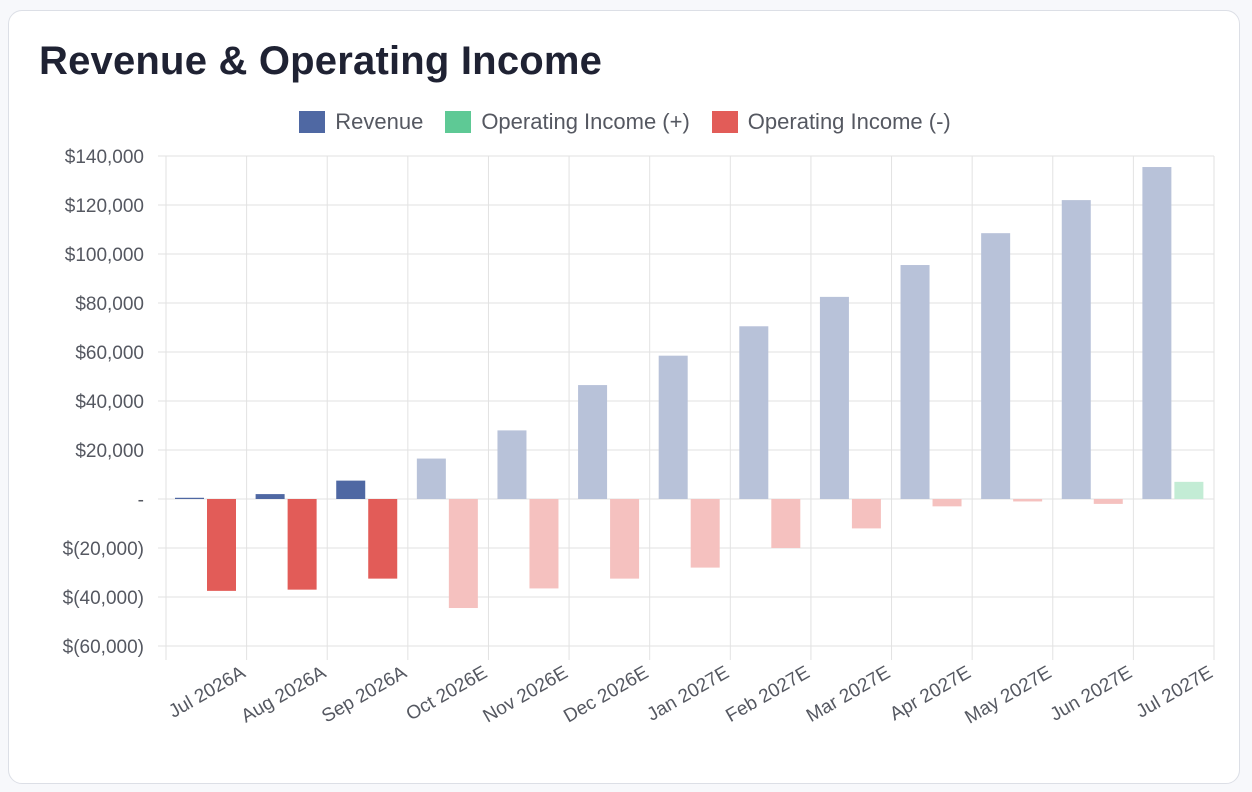  Describe the element at coordinates (447, 693) in the screenshot. I see `x-tick-label: Oct 2026E` at that location.